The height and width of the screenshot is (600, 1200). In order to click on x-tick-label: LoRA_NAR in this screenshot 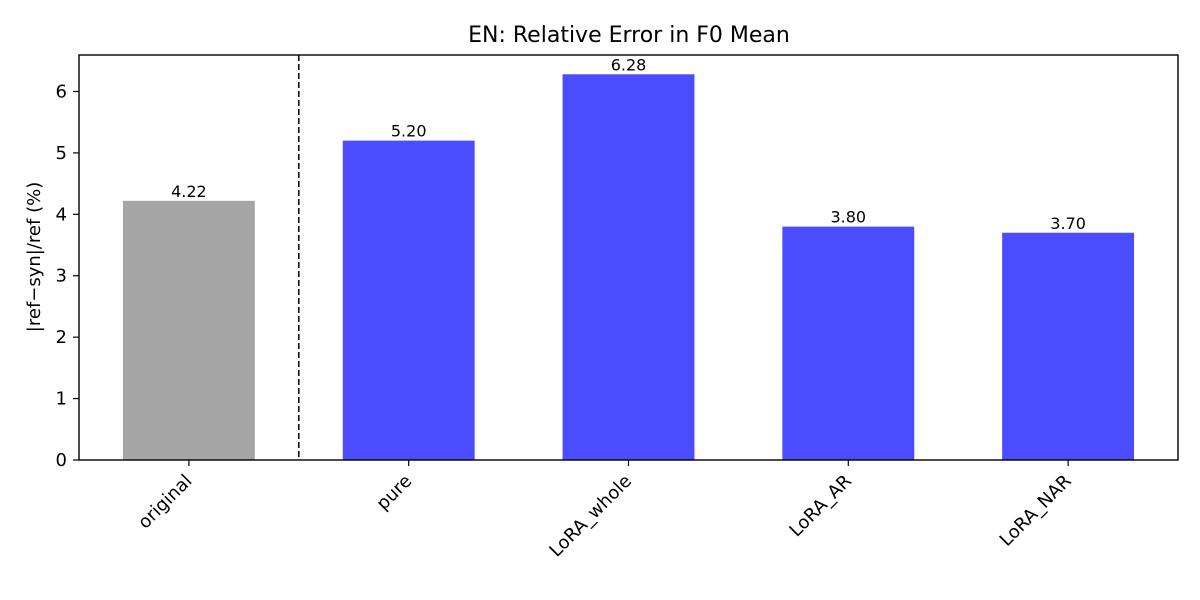, I will do `click(1036, 511)`.